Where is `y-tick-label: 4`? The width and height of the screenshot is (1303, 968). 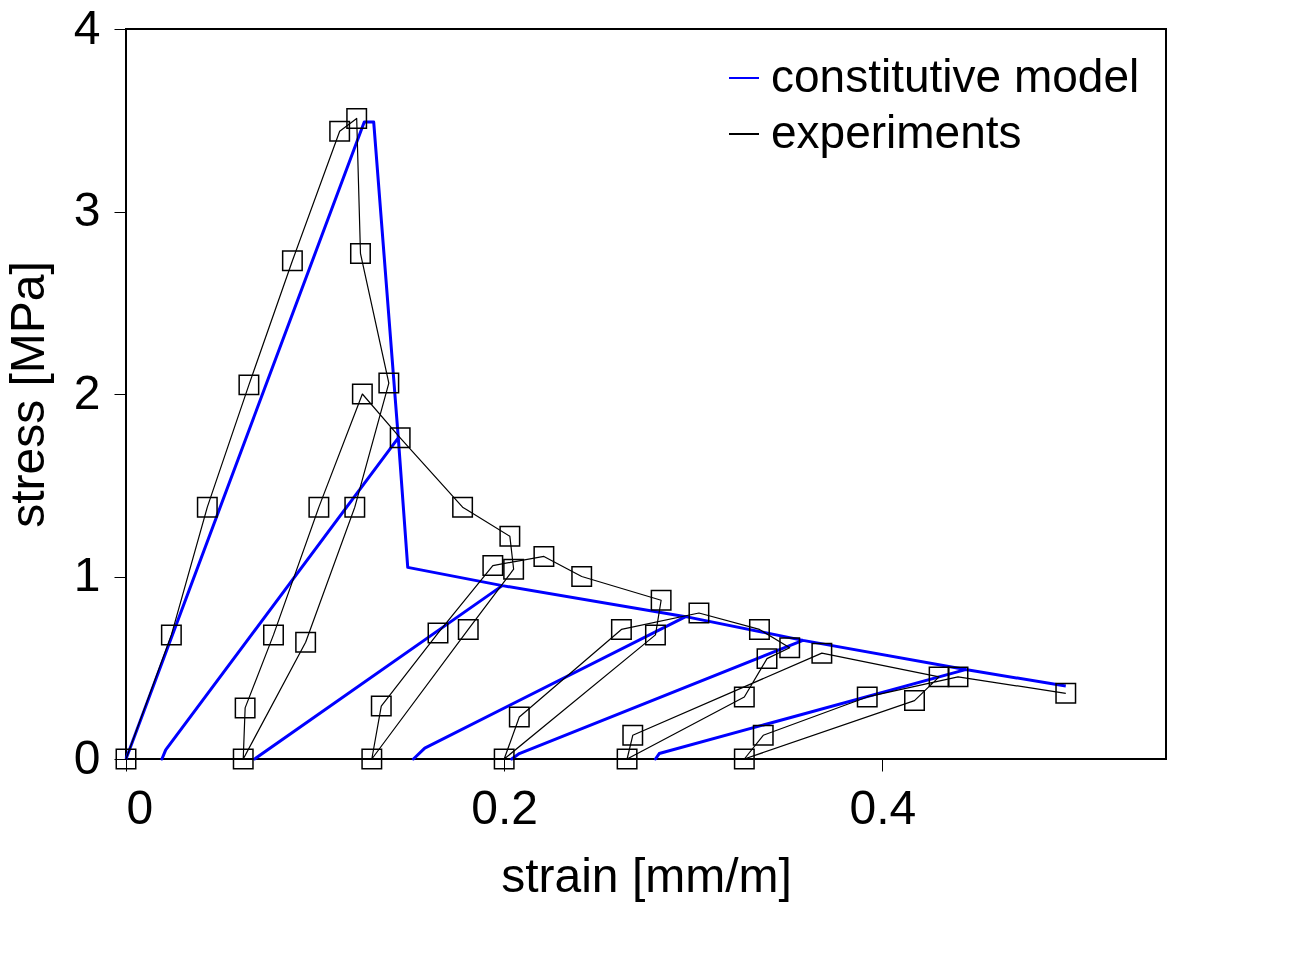 y-tick-label: 4 is located at coordinates (87, 27).